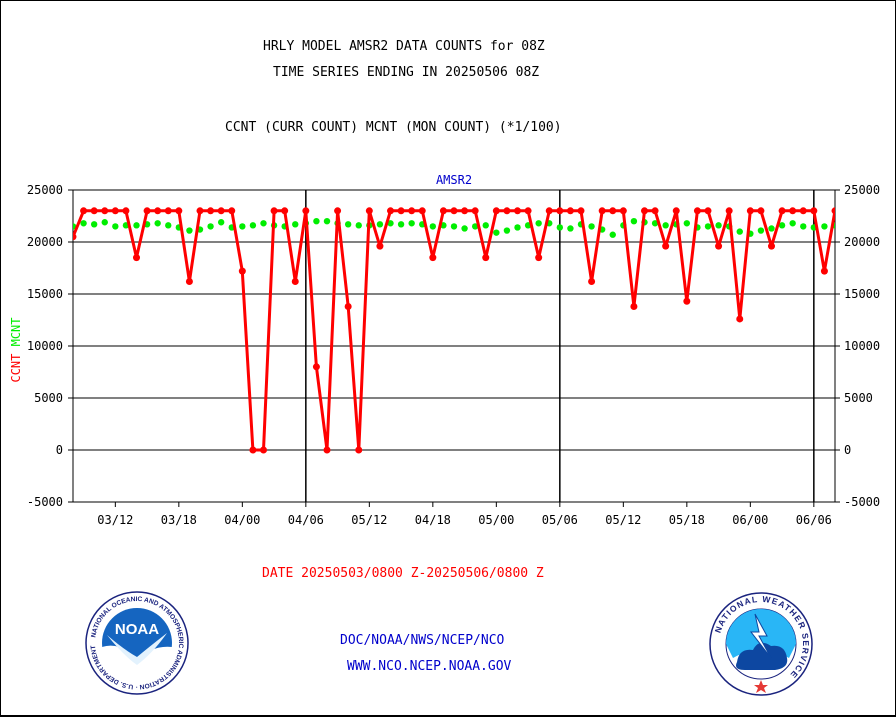  What do you see at coordinates (179, 520) in the screenshot?
I see `x-tick-label: 03/18` at bounding box center [179, 520].